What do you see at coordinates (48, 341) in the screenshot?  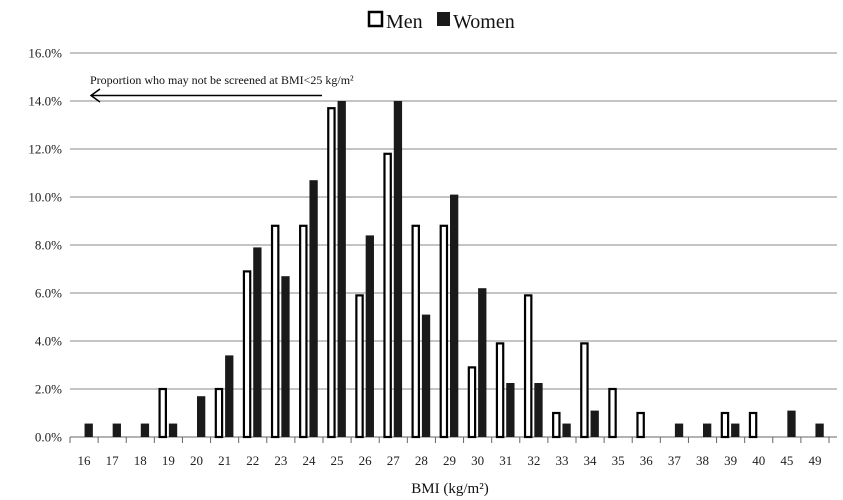 I see `y-tick-label: 4.0%` at bounding box center [48, 341].